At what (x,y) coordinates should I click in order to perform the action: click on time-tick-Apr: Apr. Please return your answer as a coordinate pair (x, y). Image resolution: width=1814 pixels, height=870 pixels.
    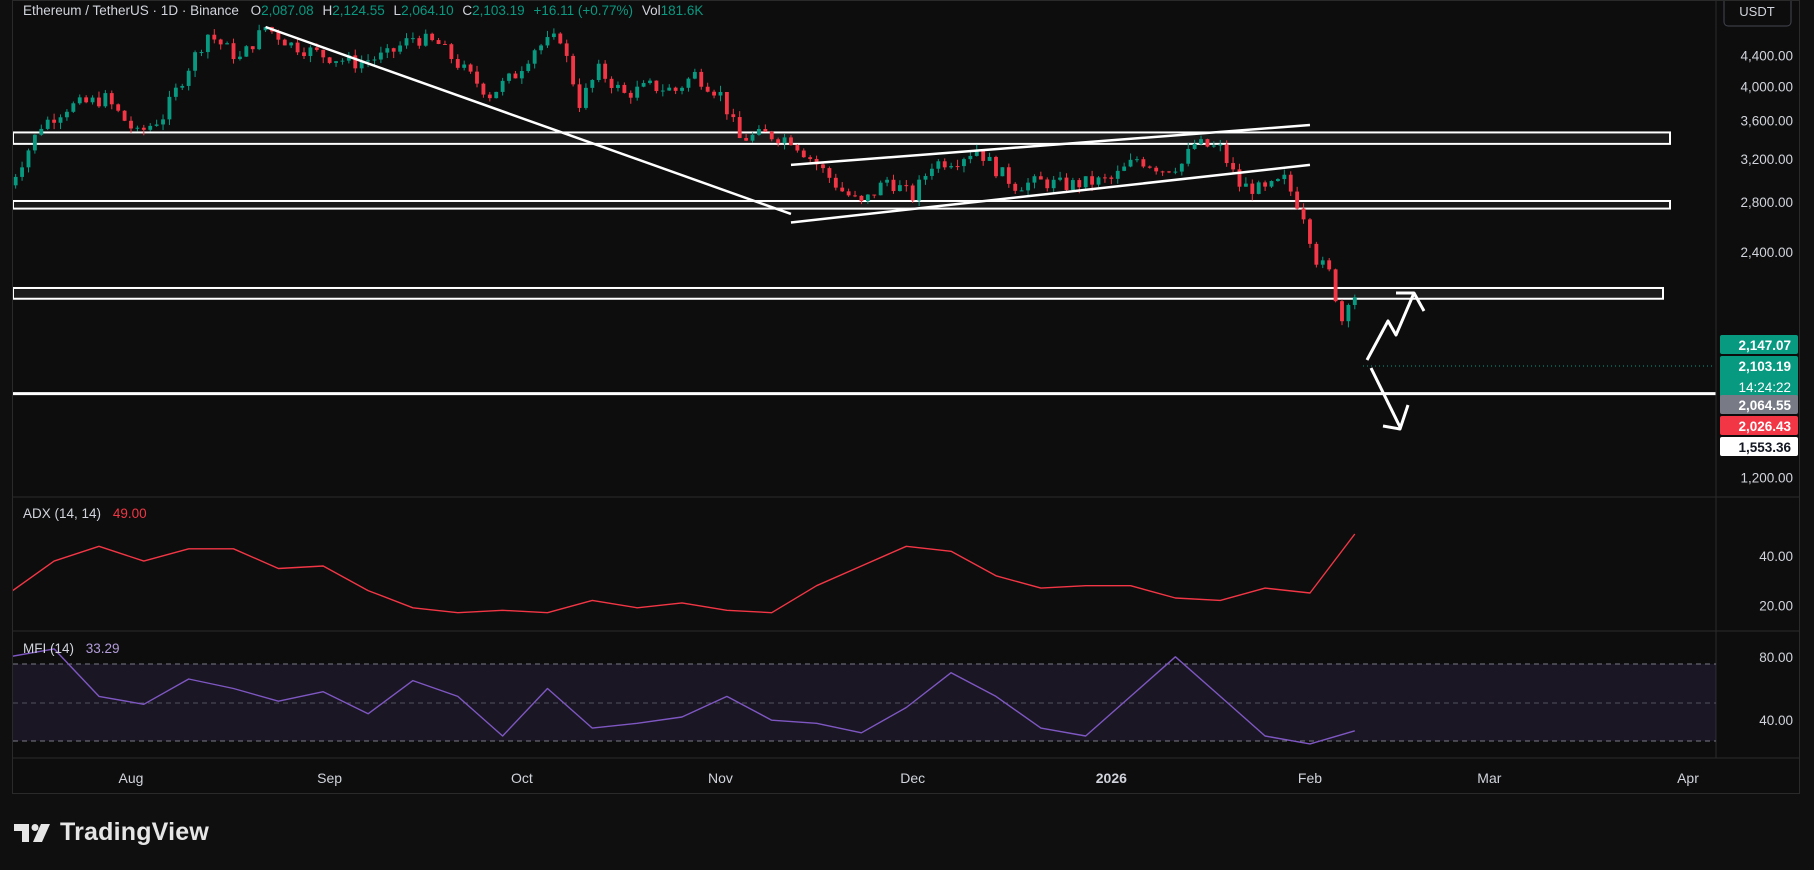
    Looking at the image, I should click on (1688, 778).